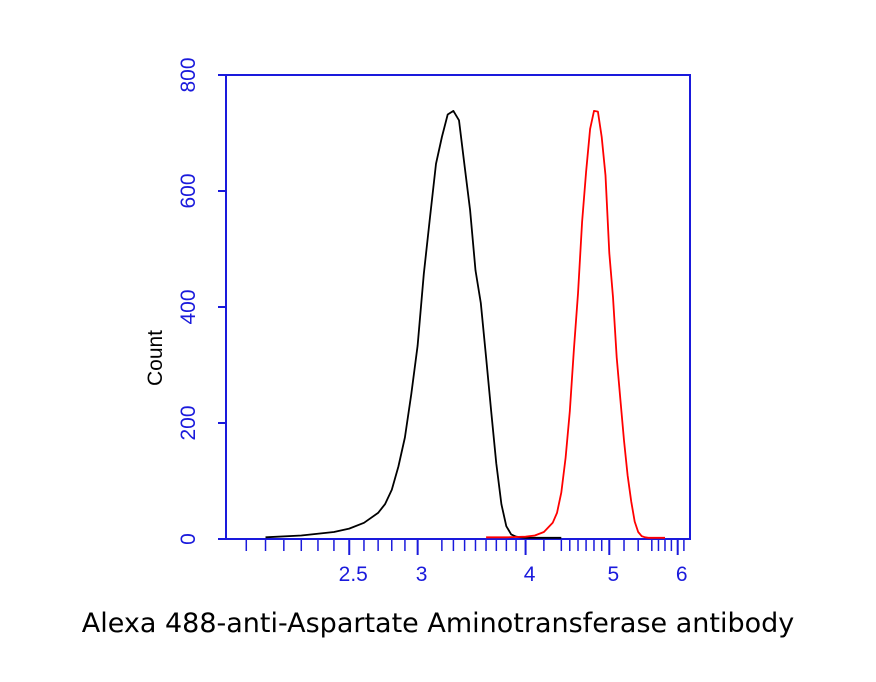 This screenshot has width=876, height=682. I want to click on y-ticks: 0 200 400 600 800, so click(201, 301).